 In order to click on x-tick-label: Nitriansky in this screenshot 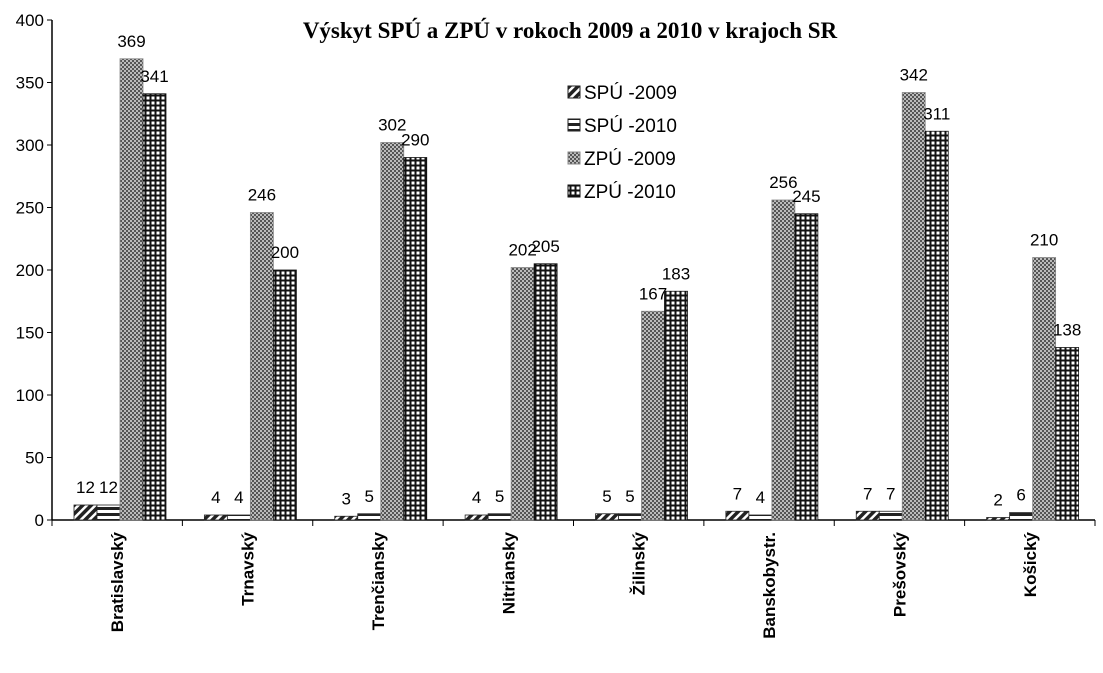, I will do `click(508, 572)`.